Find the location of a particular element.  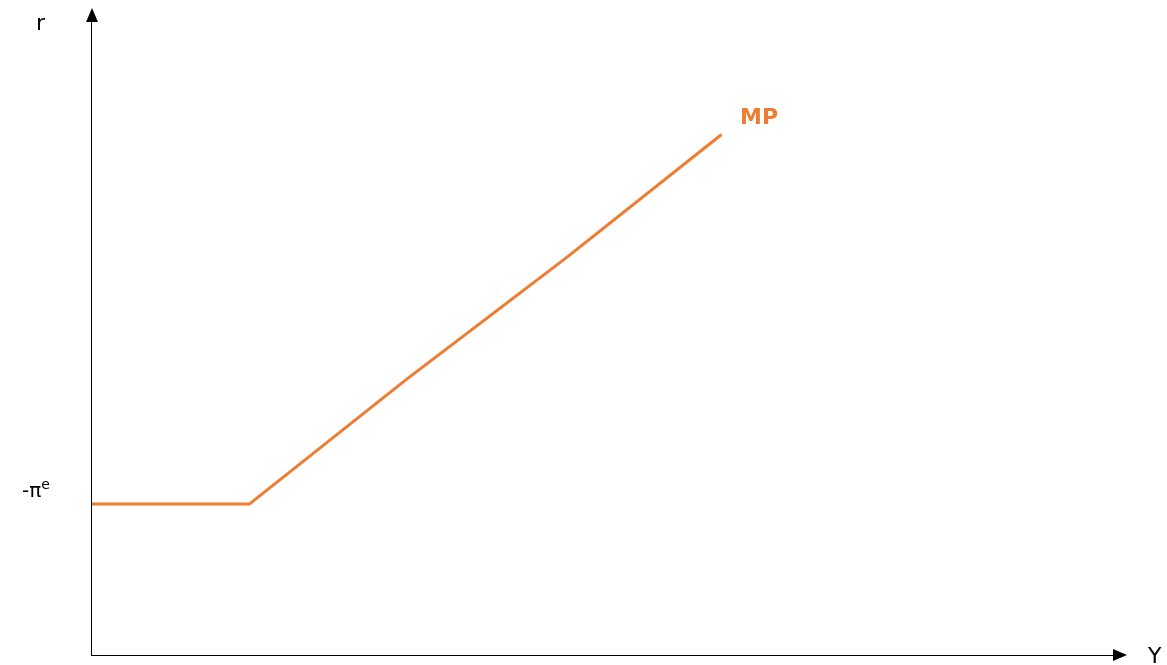

series-label: MP is located at coordinates (759, 116).